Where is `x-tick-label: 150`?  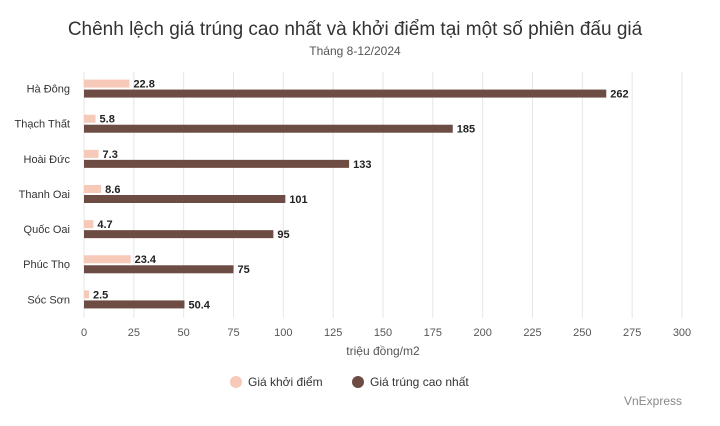 x-tick-label: 150 is located at coordinates (383, 333).